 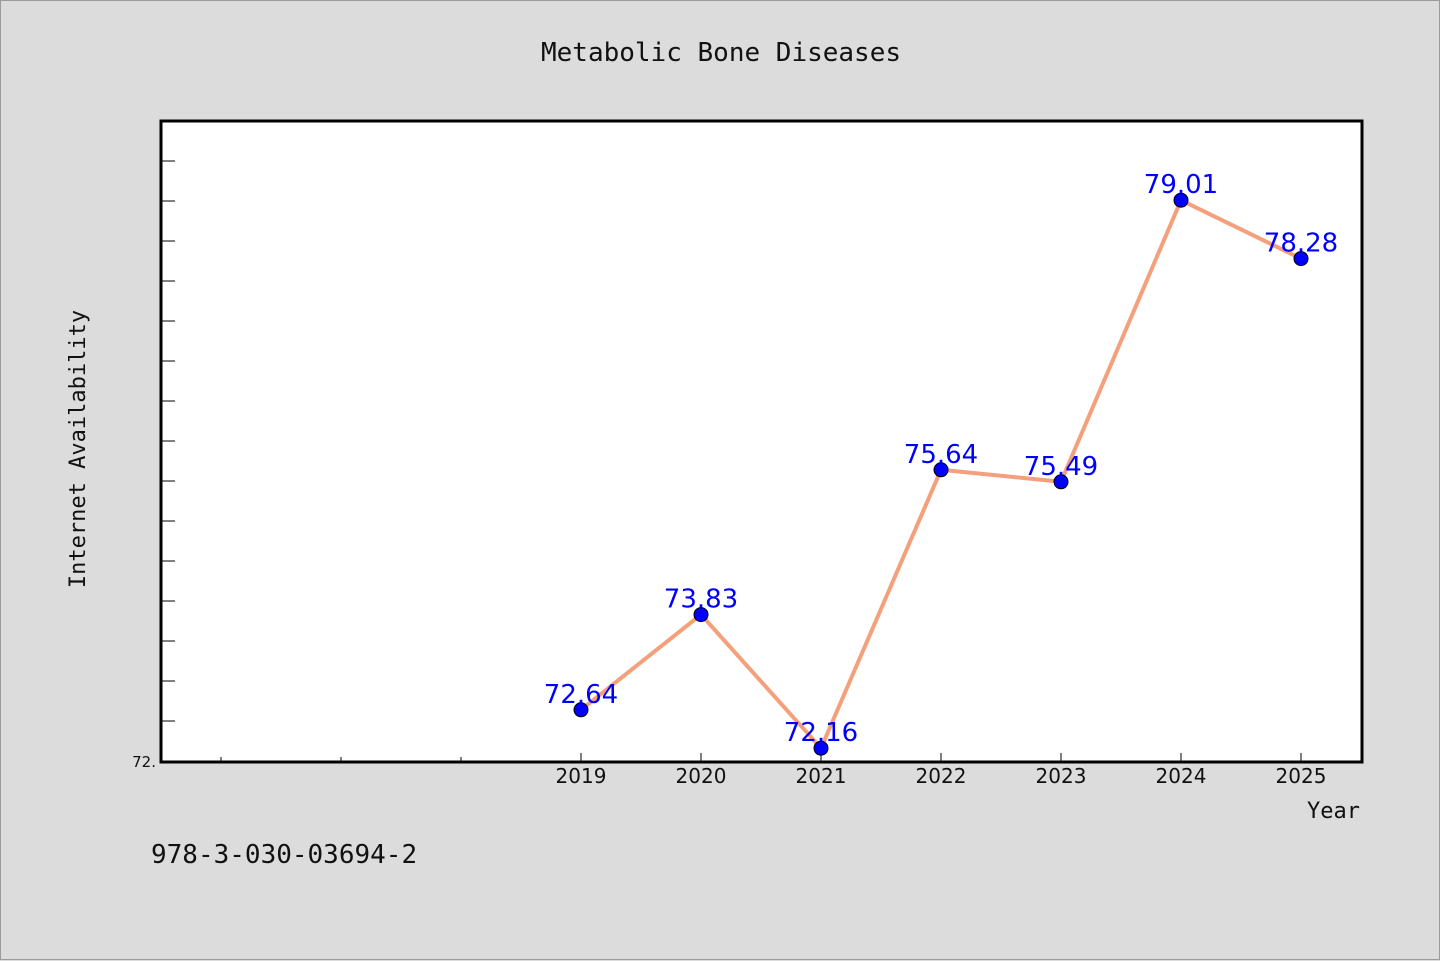 What do you see at coordinates (701, 776) in the screenshot?
I see `x-tick-label: 2020` at bounding box center [701, 776].